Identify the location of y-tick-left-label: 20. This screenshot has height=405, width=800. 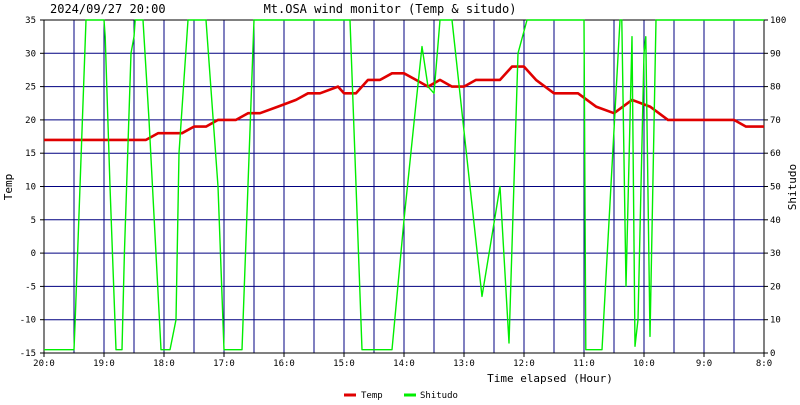
(30, 121).